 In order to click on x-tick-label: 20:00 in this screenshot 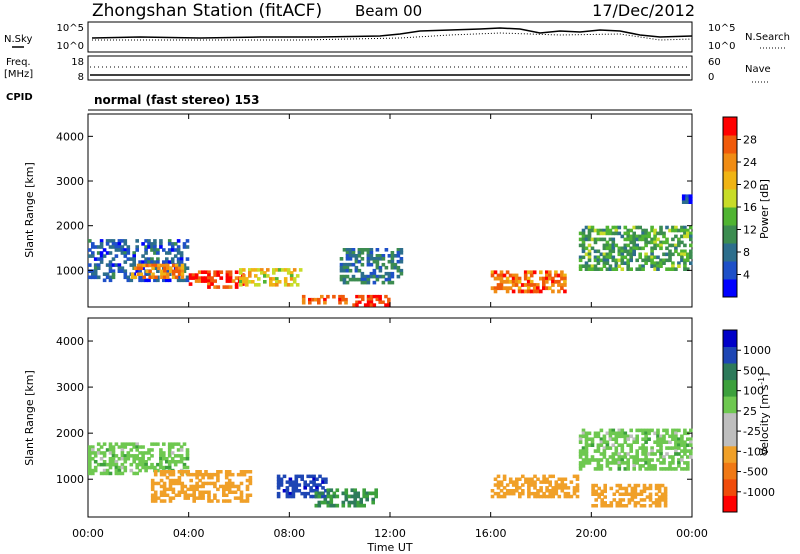, I will do `click(591, 533)`.